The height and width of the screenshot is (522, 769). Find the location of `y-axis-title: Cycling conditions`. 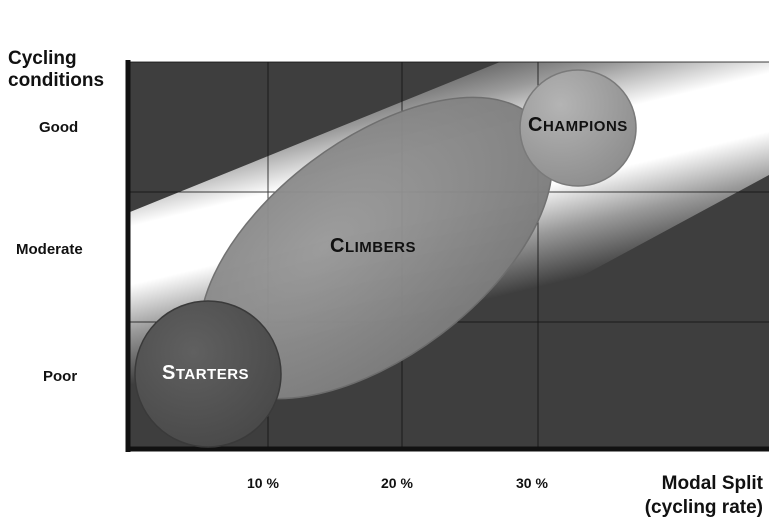

y-axis-title: Cycling conditions is located at coordinates (56, 70).